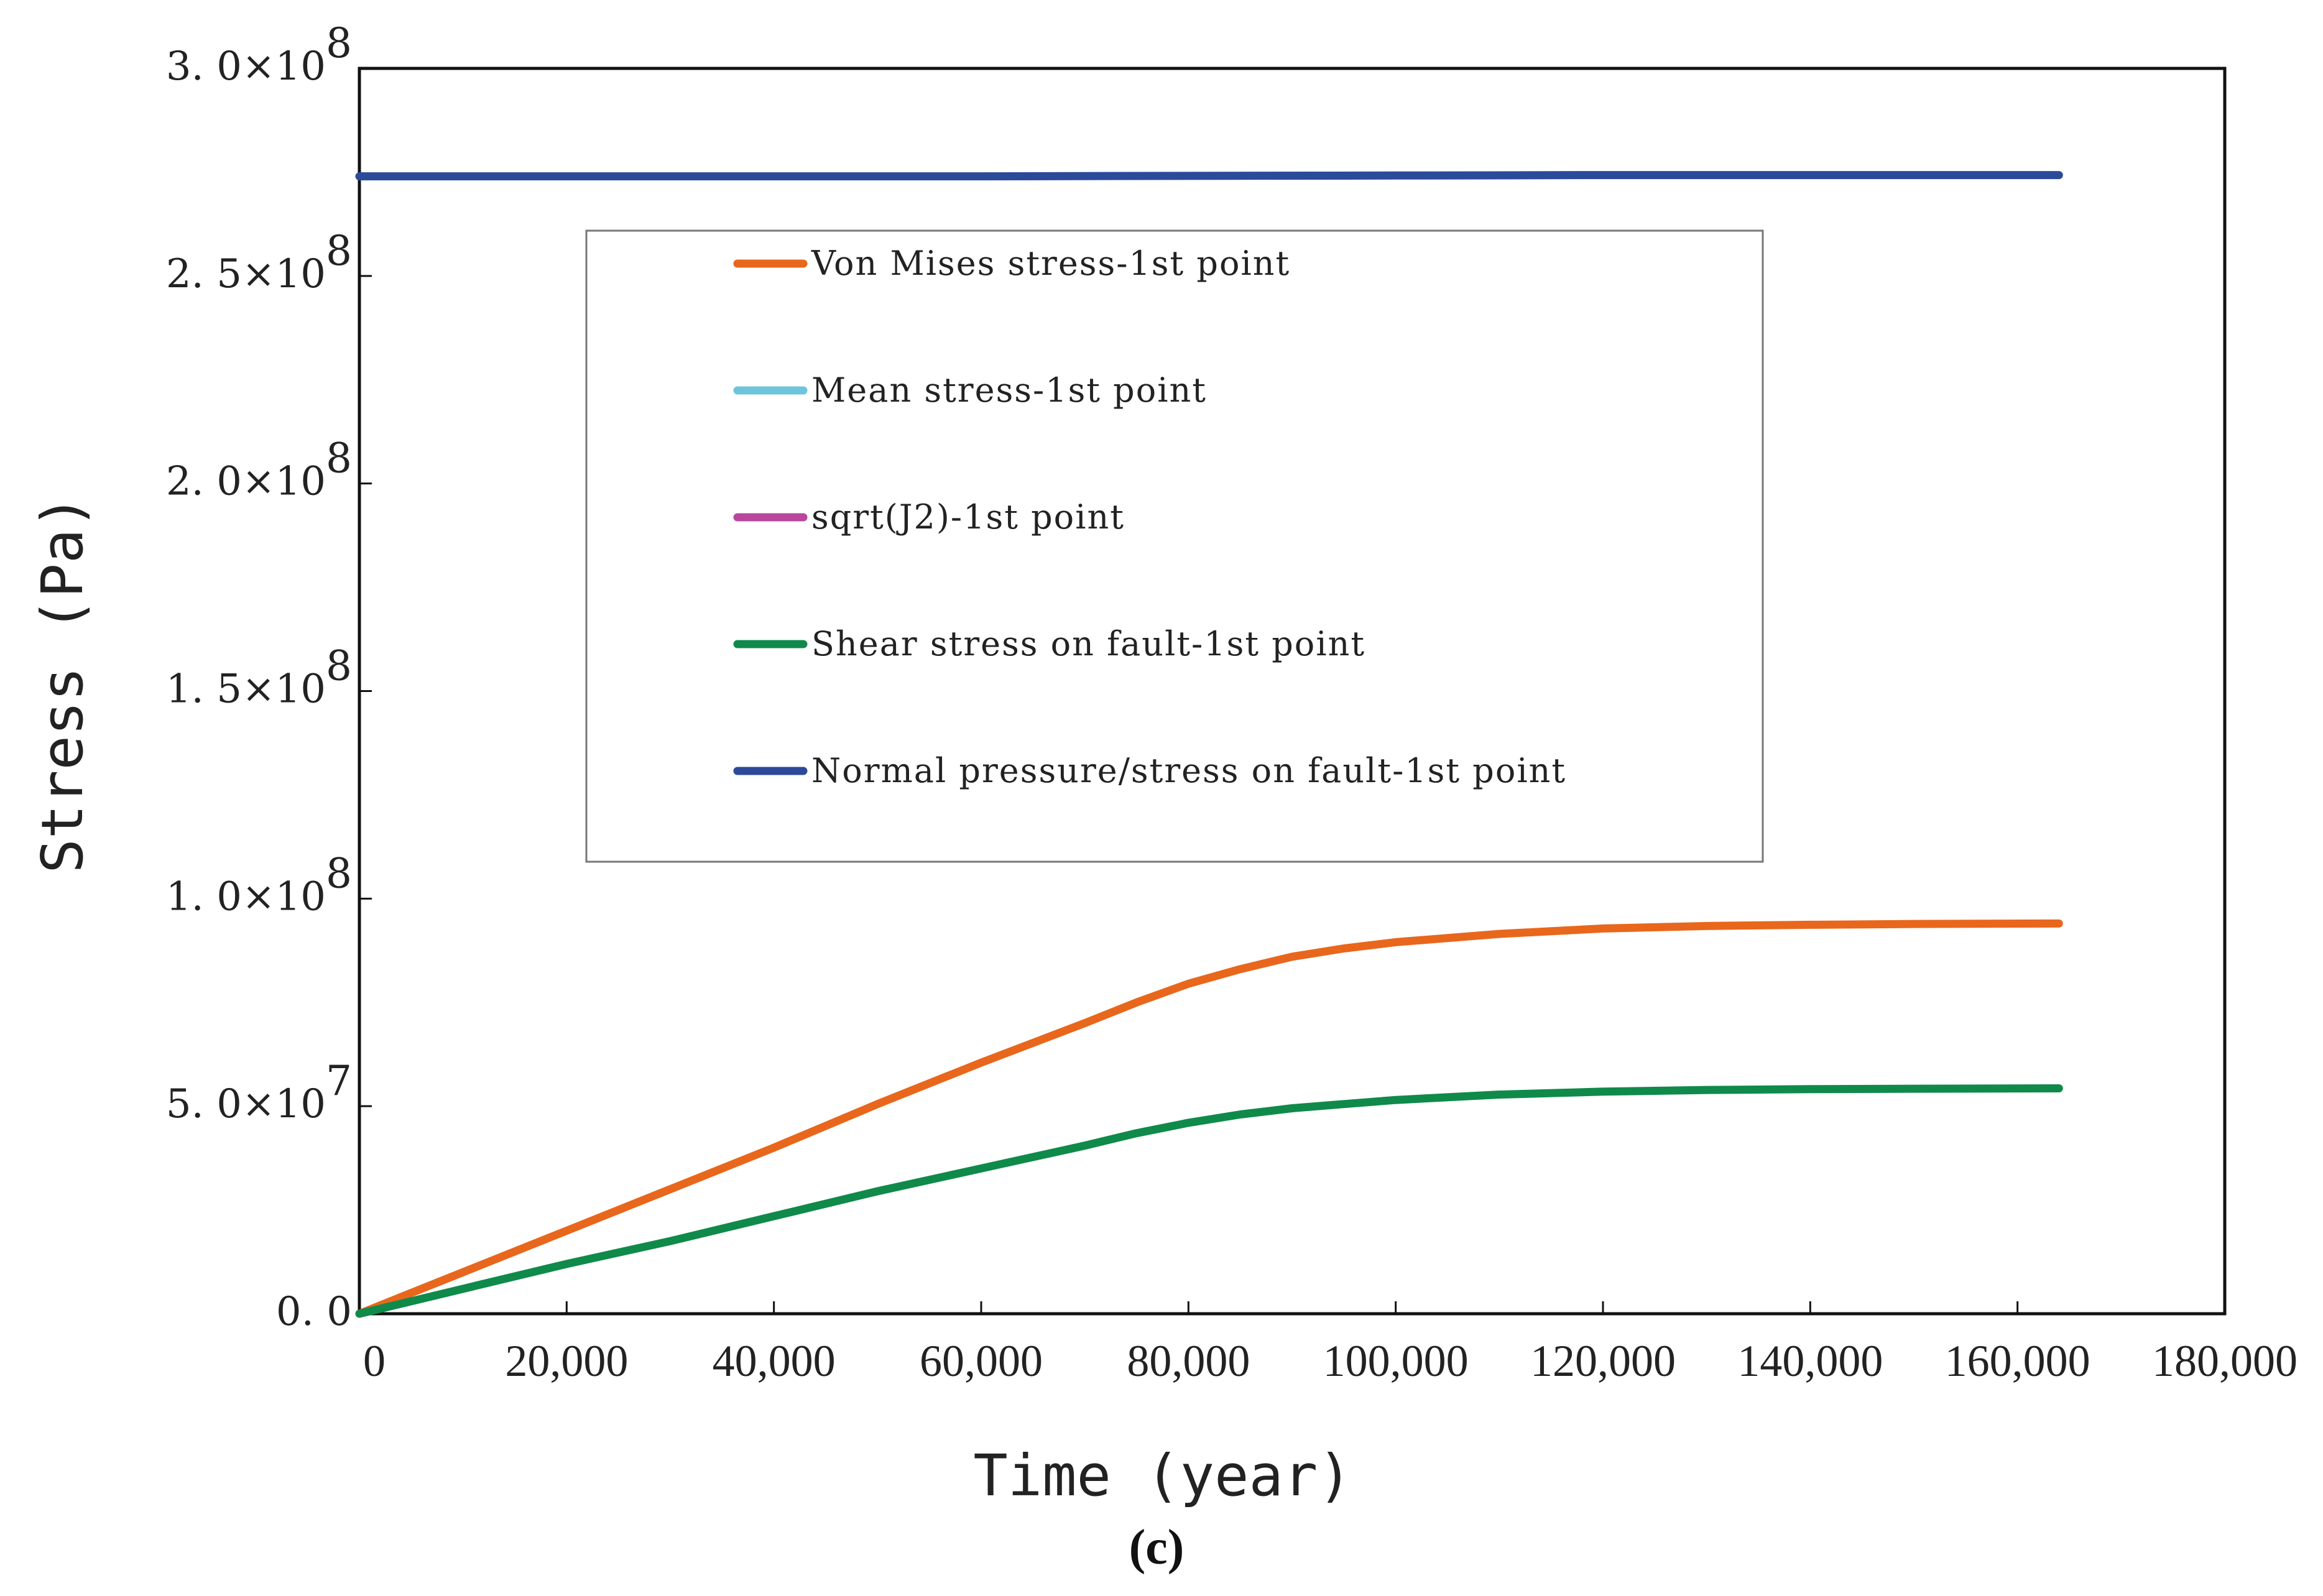 This screenshot has height=1596, width=2323. What do you see at coordinates (246, 1104) in the screenshot?
I see `y-tick-mantissa: 5. 0×10` at bounding box center [246, 1104].